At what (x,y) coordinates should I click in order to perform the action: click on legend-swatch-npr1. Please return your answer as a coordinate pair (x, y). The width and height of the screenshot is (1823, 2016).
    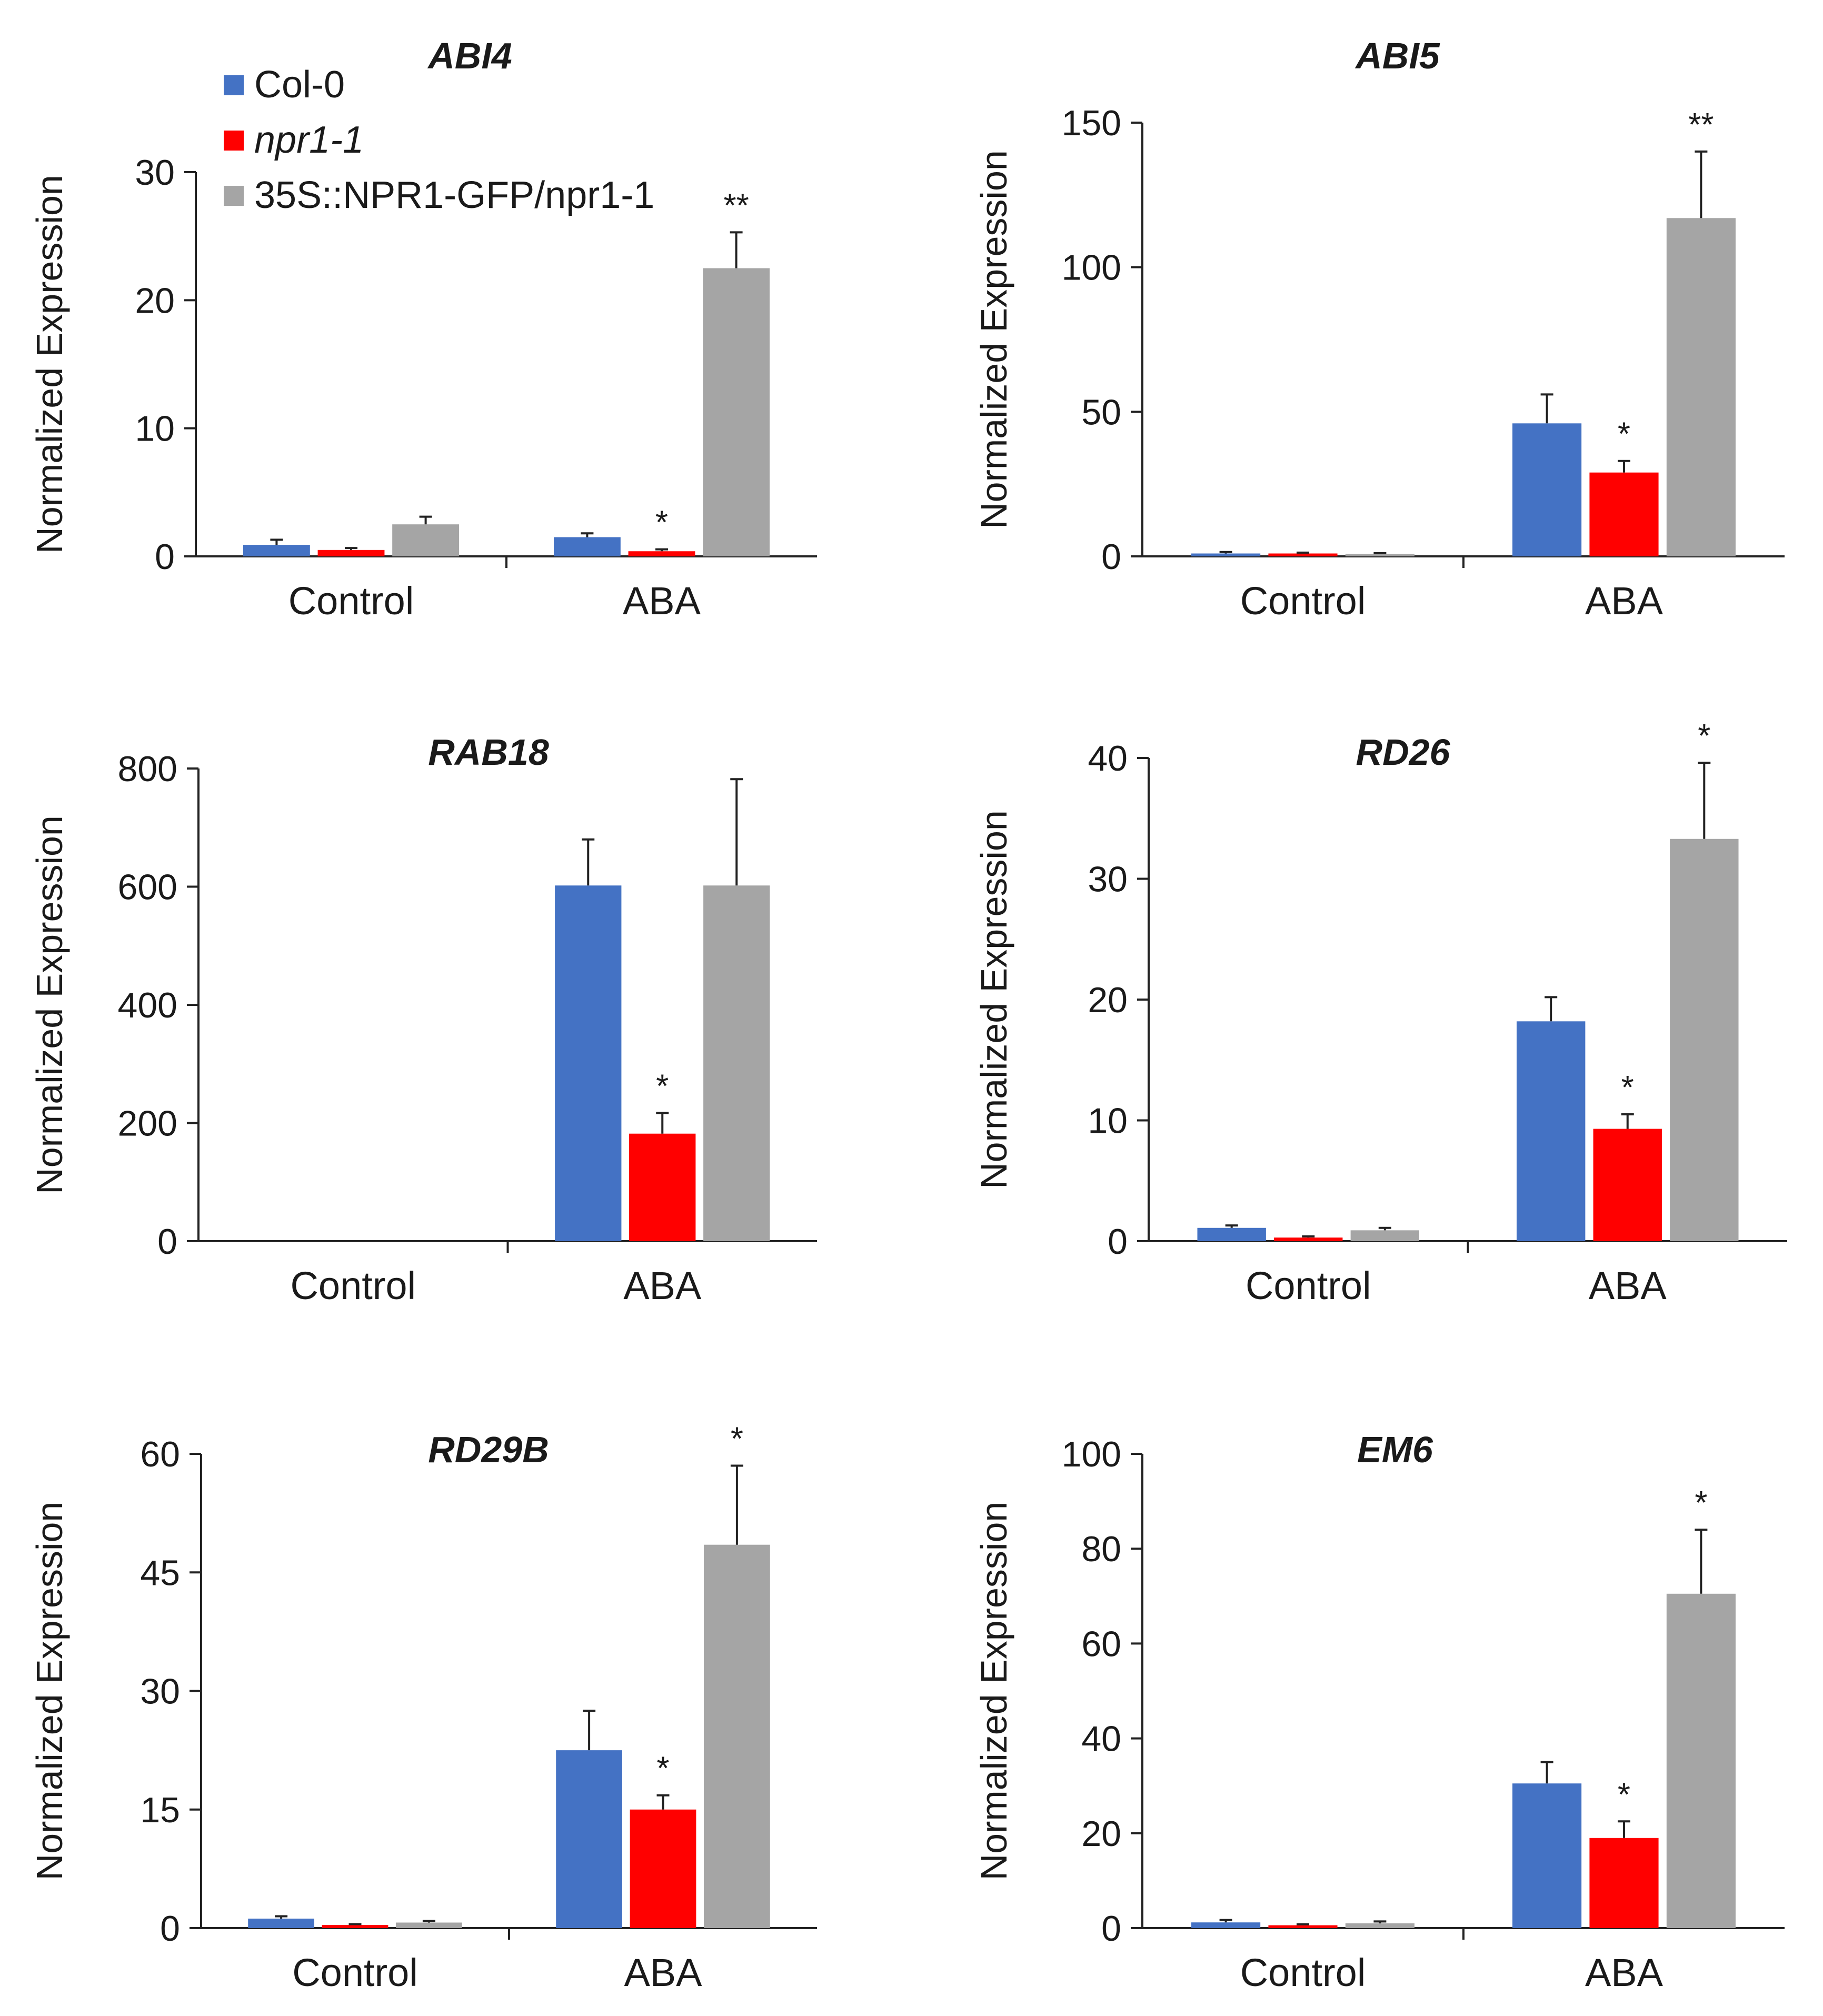
    Looking at the image, I should click on (234, 141).